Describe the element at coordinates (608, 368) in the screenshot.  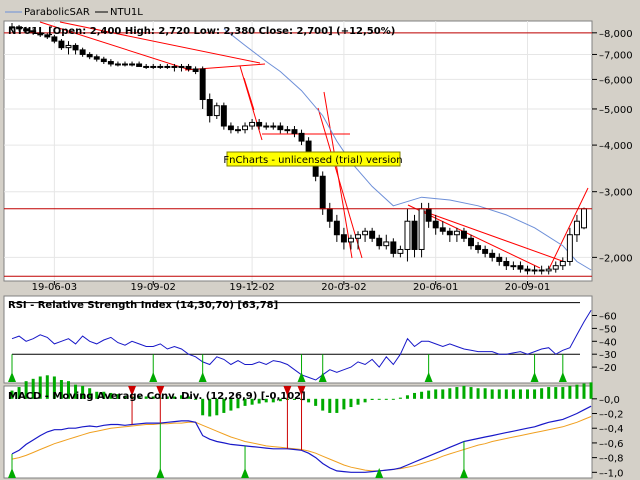
I see `rsi-y-label: –20` at that location.